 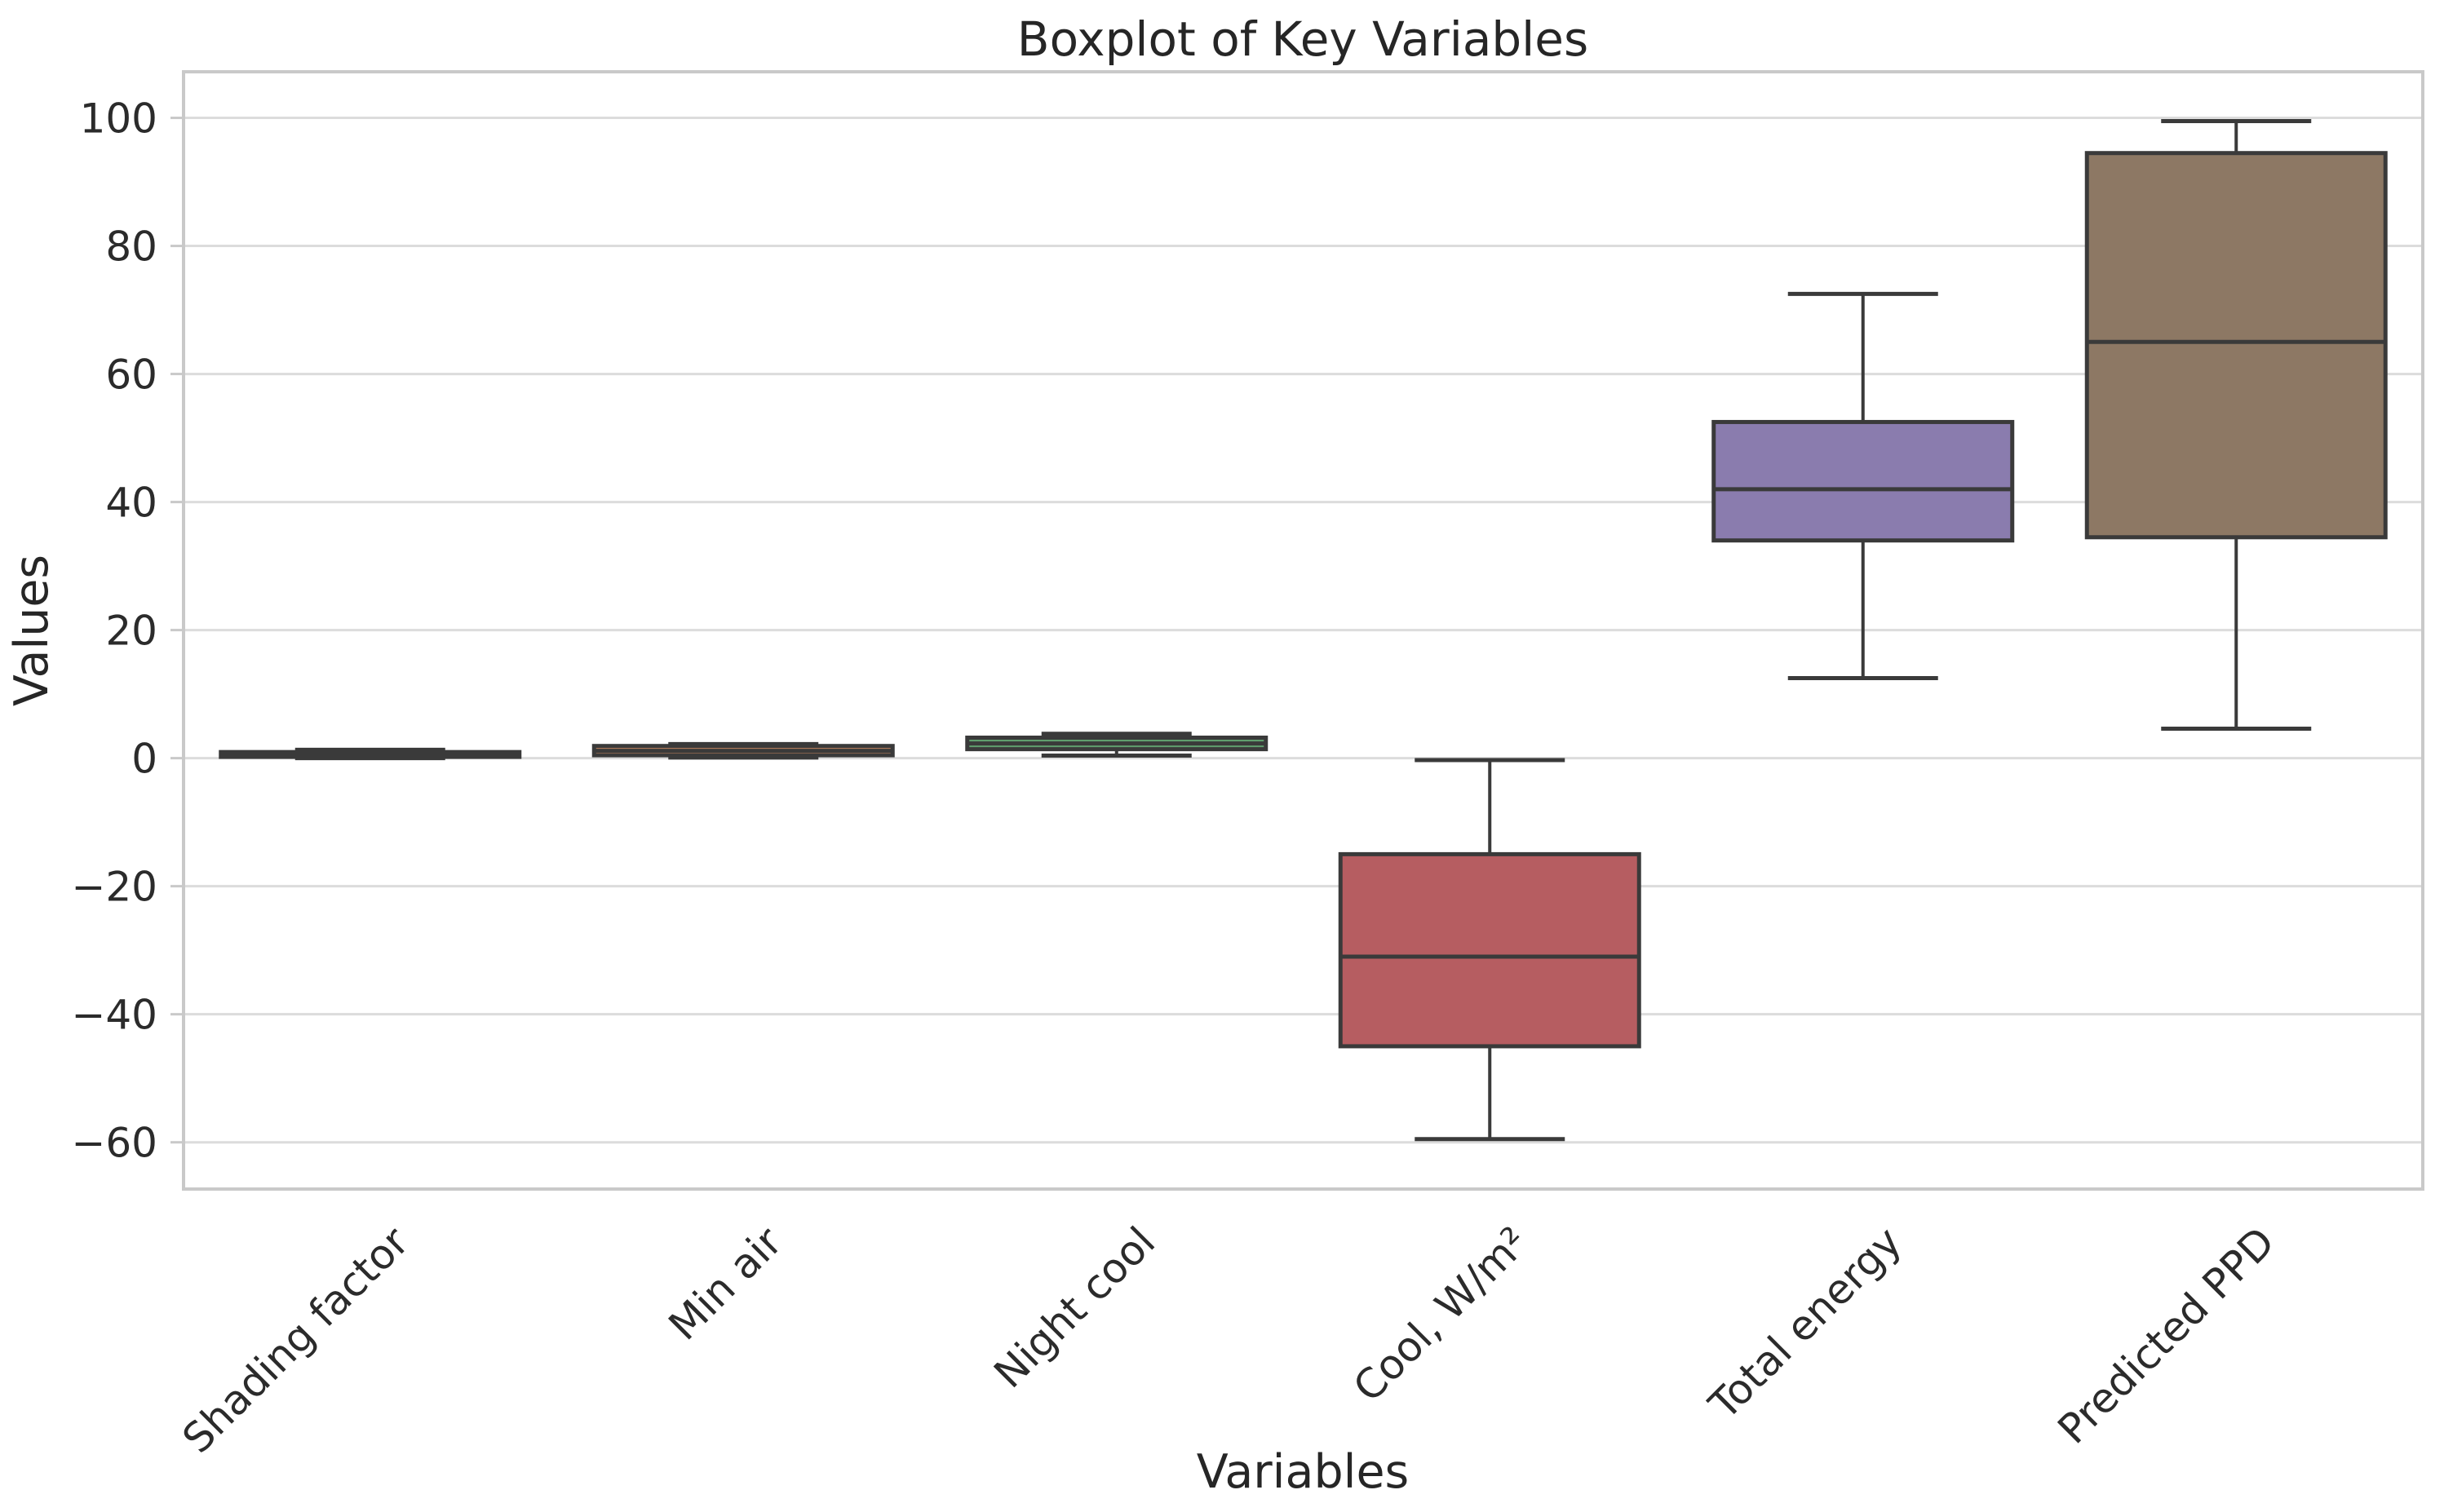 I want to click on x-tick-label-cool-w-m: Cool, W/m², so click(x=1441, y=1314).